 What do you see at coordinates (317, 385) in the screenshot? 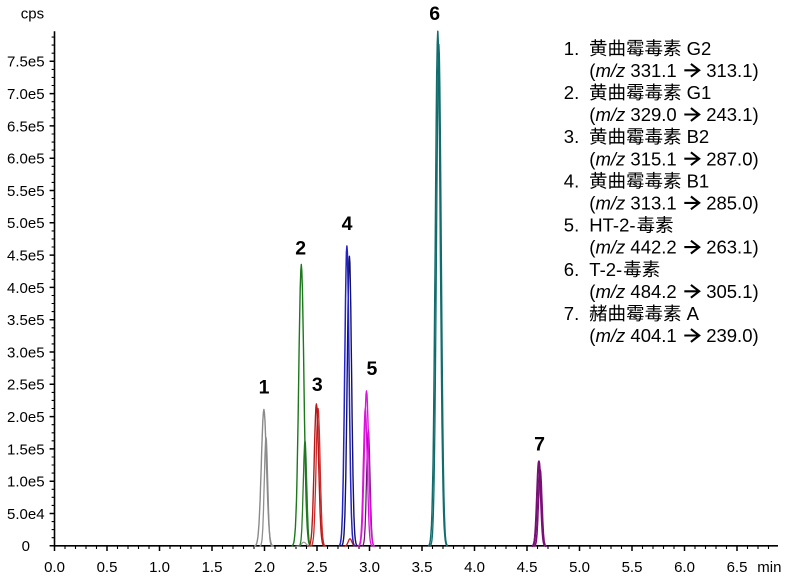
I see `svg-text: 3` at bounding box center [317, 385].